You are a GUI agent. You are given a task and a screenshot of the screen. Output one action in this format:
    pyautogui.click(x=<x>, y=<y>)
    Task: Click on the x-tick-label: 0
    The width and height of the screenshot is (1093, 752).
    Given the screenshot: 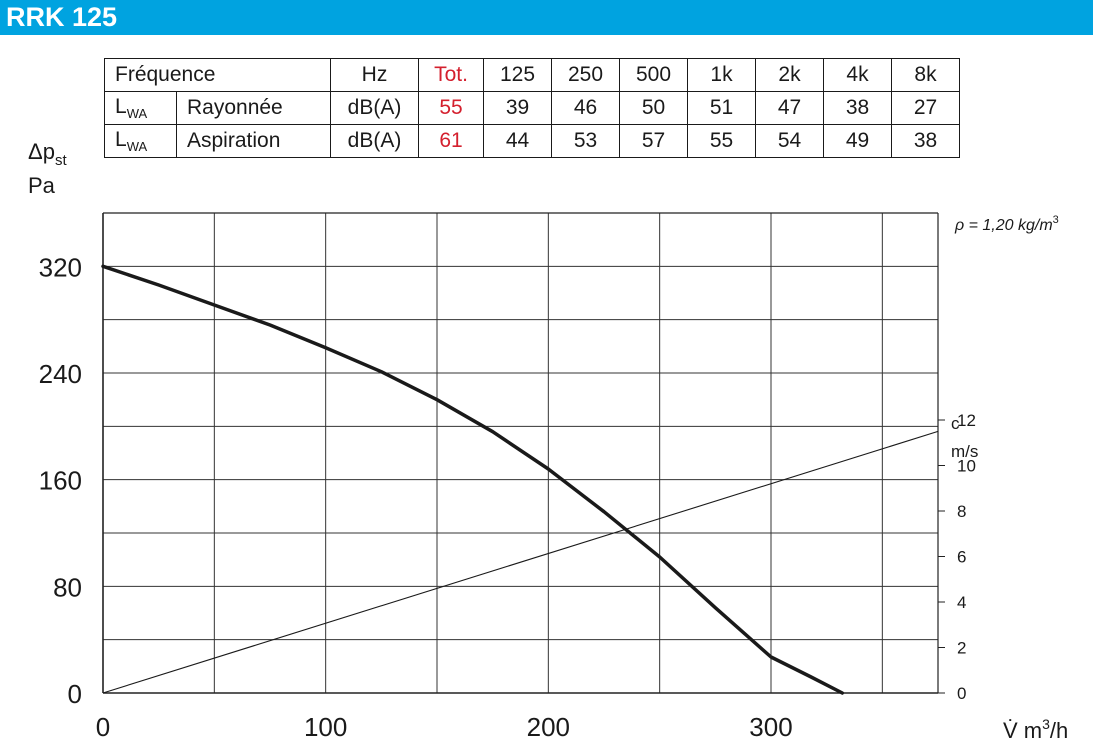 What is the action you would take?
    pyautogui.click(x=103, y=727)
    